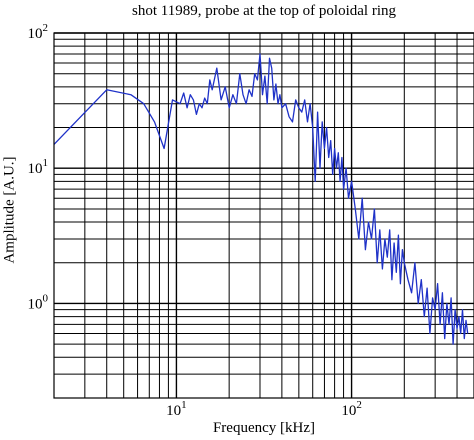 The height and width of the screenshot is (440, 474). Describe the element at coordinates (38, 32) in the screenshot. I see `y-tick-label: 10²` at that location.